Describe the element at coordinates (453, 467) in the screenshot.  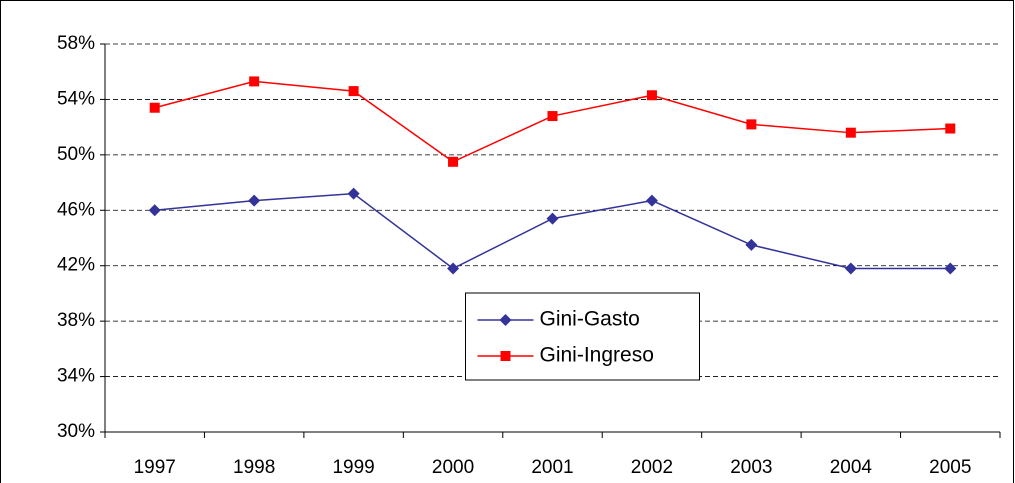
I see `x-tick-label: 2000` at that location.